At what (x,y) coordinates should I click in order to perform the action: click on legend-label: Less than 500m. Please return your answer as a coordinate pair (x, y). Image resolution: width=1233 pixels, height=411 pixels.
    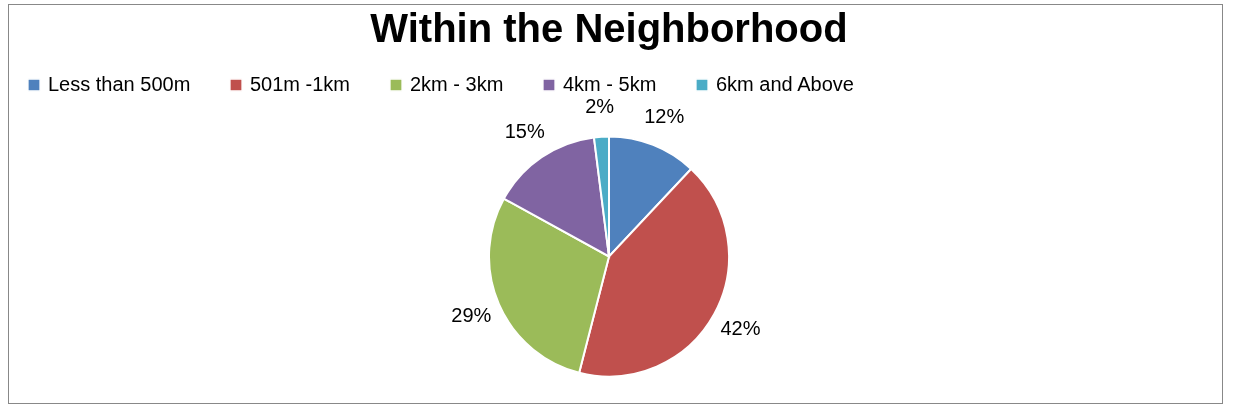
    Looking at the image, I should click on (119, 84).